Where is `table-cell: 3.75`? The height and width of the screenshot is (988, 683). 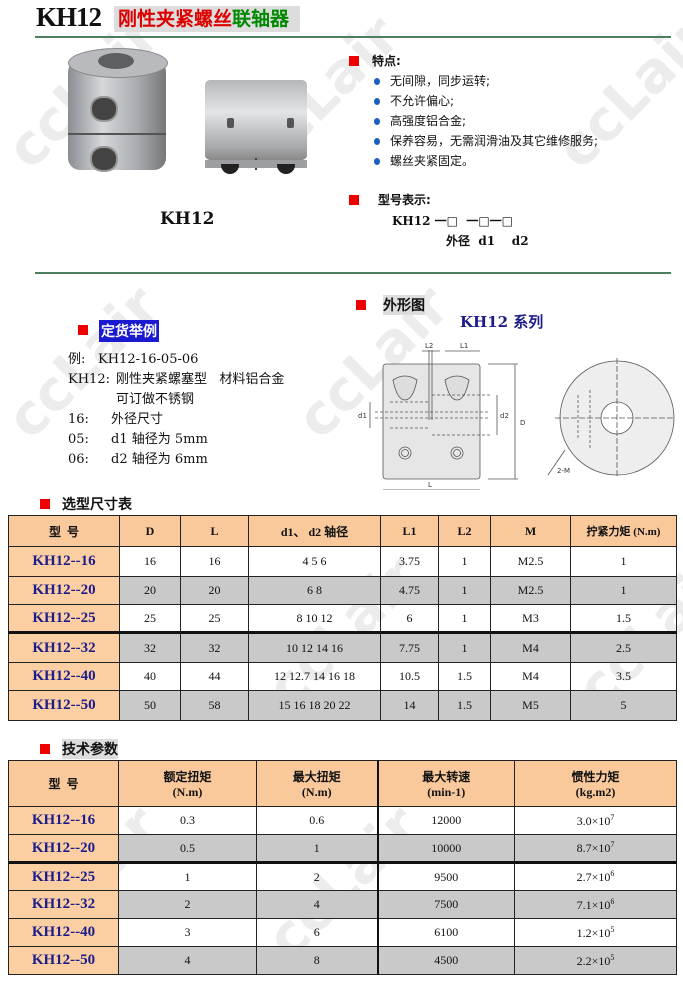 table-cell: 3.75 is located at coordinates (409, 561).